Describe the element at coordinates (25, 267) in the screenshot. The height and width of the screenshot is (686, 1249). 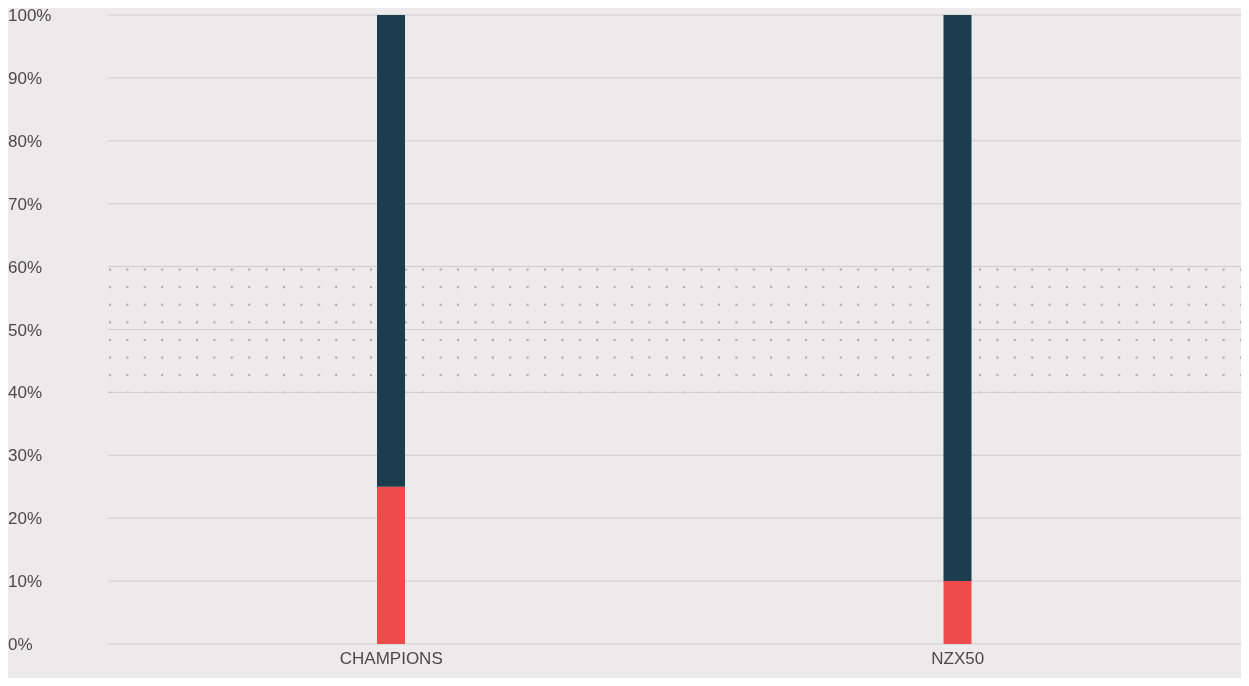
I see `y-tick-label: 60%` at that location.